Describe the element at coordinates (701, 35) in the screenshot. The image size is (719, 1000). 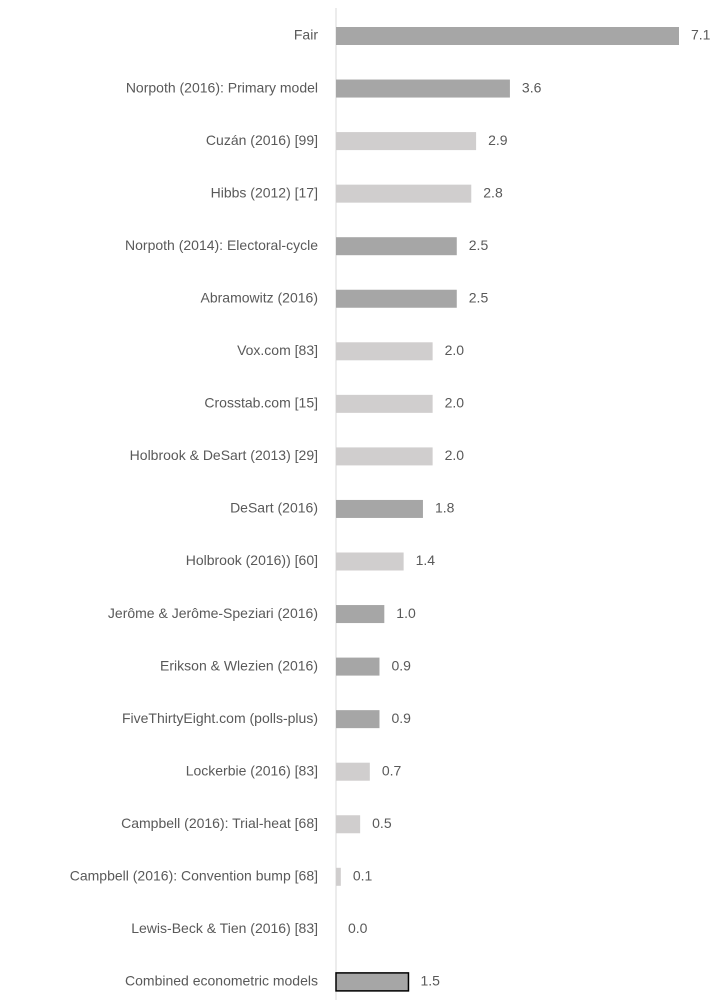
I see `value-label: 7.1` at that location.